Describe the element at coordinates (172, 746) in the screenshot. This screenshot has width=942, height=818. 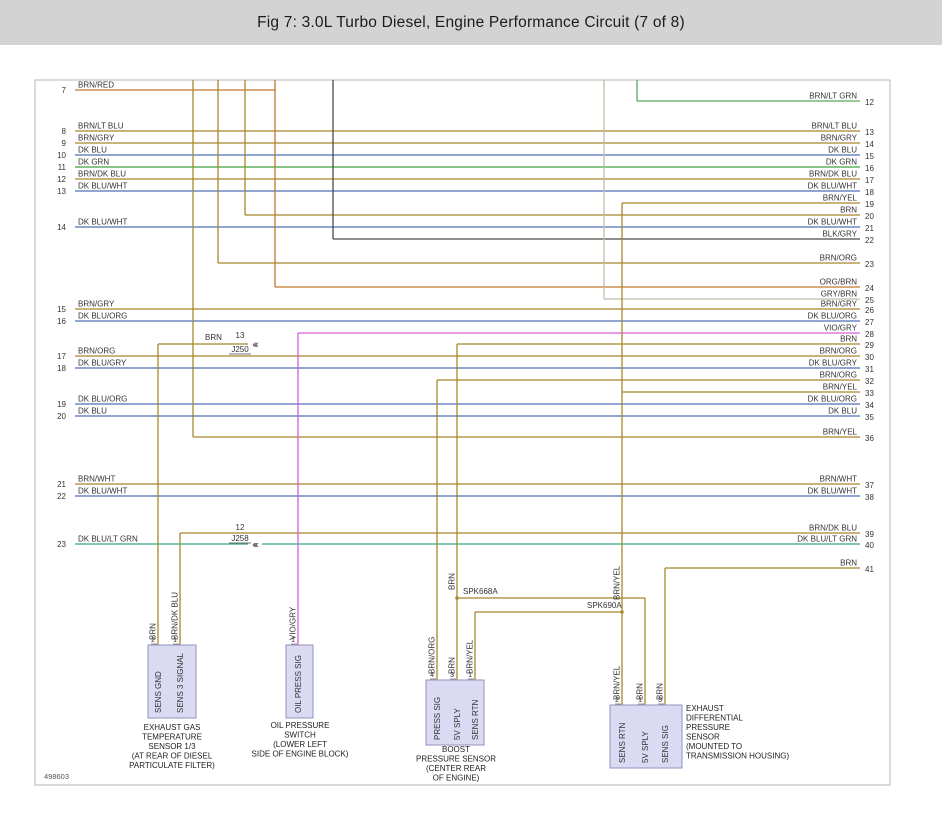
I see `component-caption-line: SENSOR 1/3` at that location.